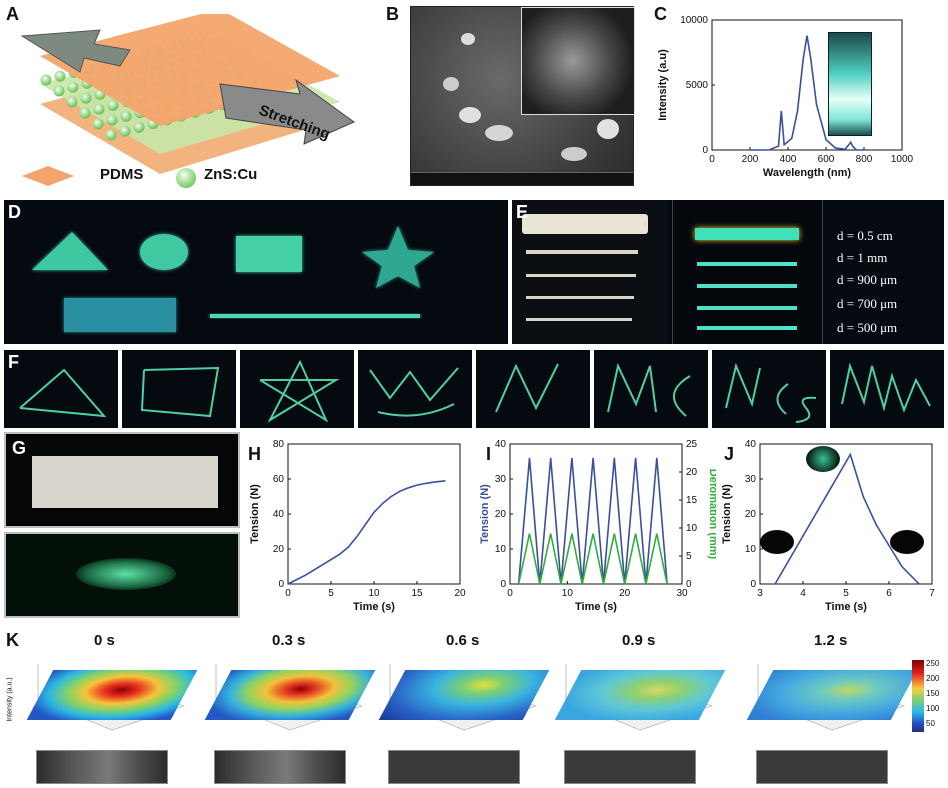 The image size is (948, 788). Describe the element at coordinates (186, 178) in the screenshot. I see `zns-legend-icon` at that location.